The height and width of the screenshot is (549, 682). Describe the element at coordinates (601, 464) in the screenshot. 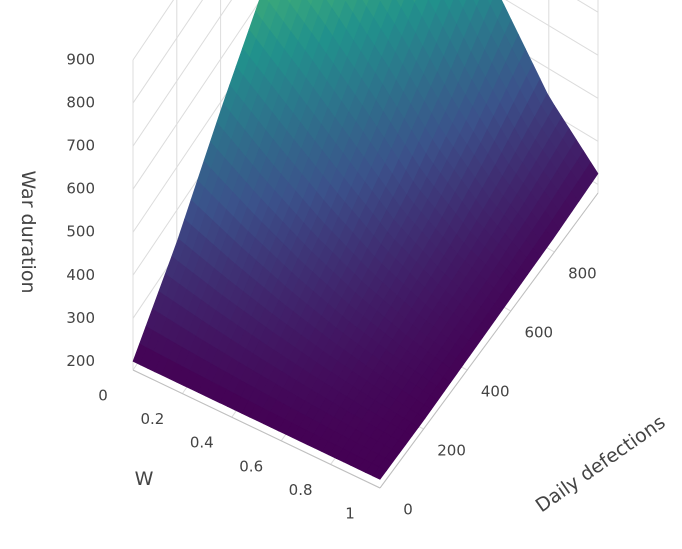

I see `y-axis-title: Daily defections` at that location.